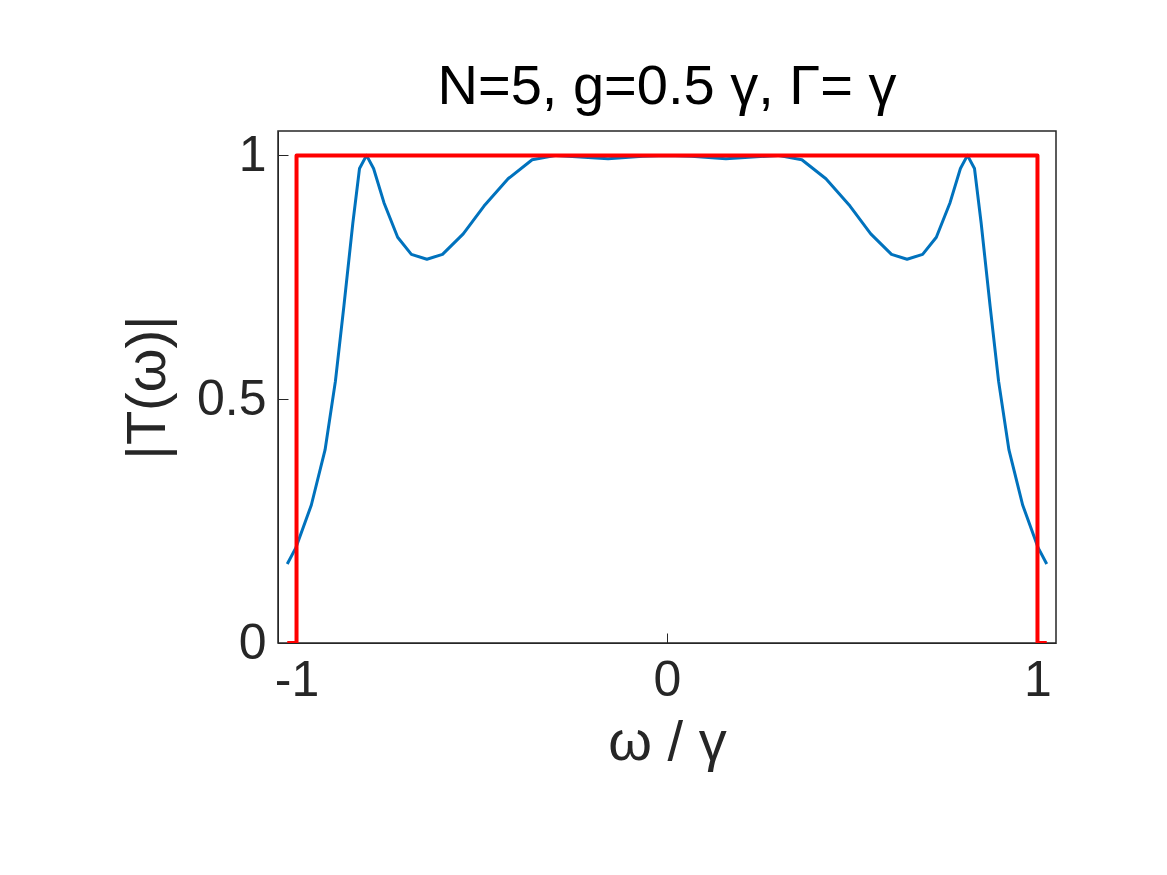 Image resolution: width=1167 pixels, height=875 pixels. I want to click on chart-title: N=5, g=0.5 γ, Γ= γ, so click(667, 85).